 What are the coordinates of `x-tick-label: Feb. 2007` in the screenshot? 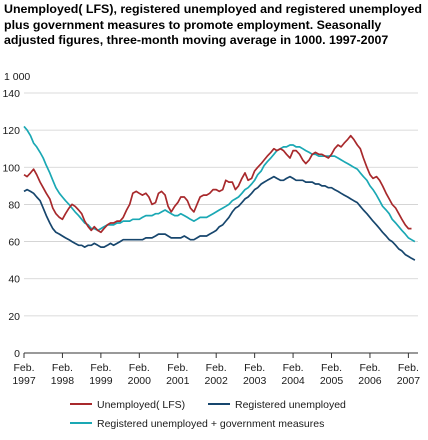 It's located at (409, 374).